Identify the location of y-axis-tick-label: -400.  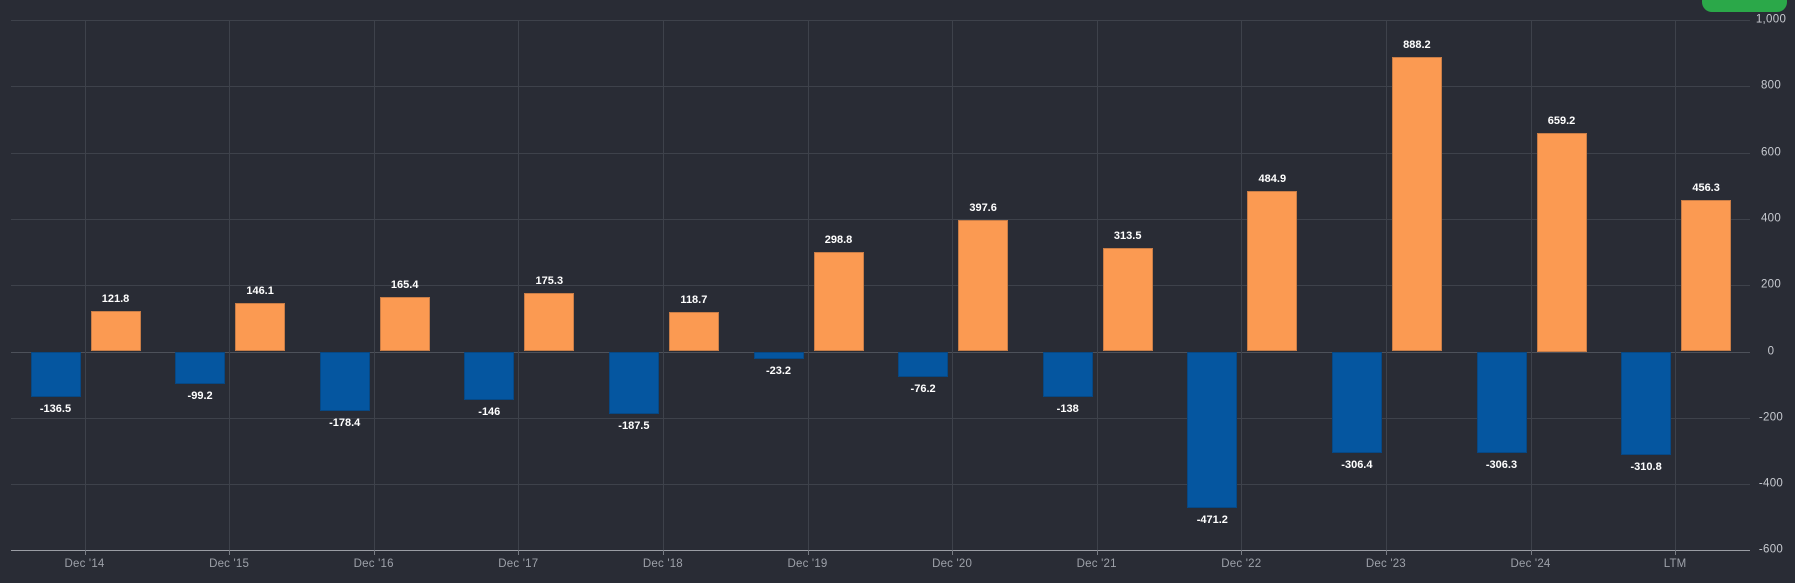
(1771, 483).